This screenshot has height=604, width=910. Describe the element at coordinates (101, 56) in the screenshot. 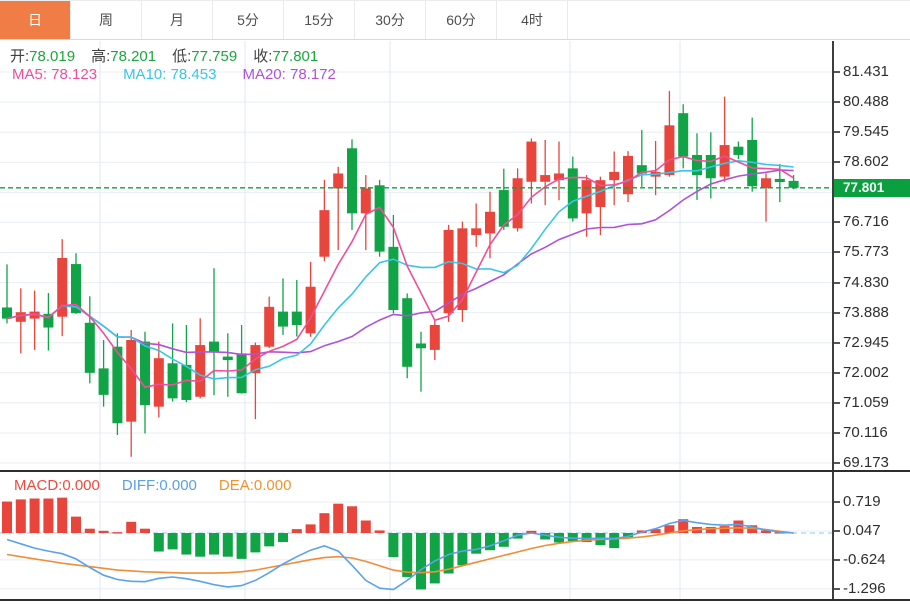

I see `high-label: 高:` at that location.